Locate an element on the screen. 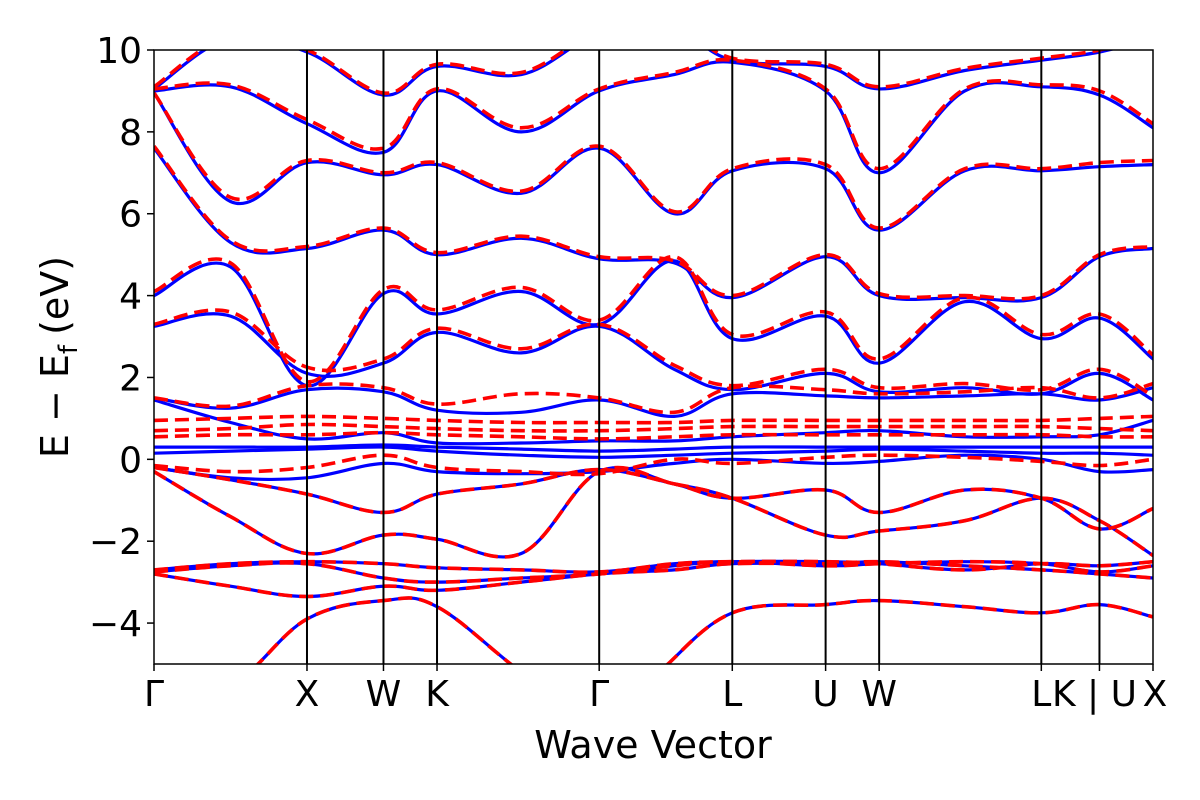 The height and width of the screenshot is (800, 1200). y-tick-label-4: 2 is located at coordinates (130, 378).